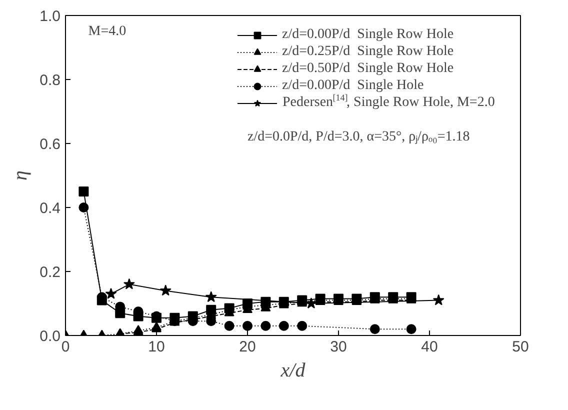 The width and height of the screenshot is (568, 410). Describe the element at coordinates (368, 52) in the screenshot. I see `legend-label: z/d=0.25P/d Single Row Hole` at that location.